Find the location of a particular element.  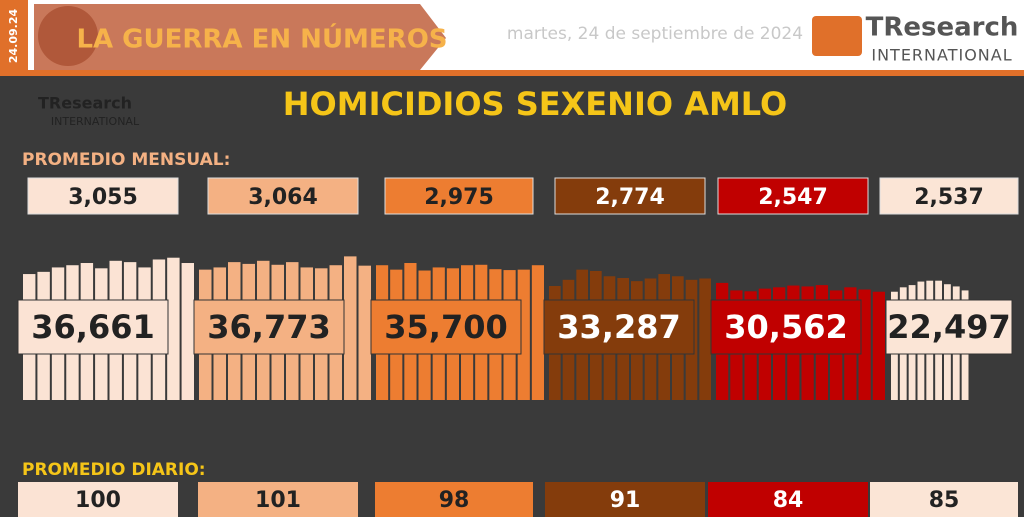

logo-sub: INTERNATIONAL is located at coordinates (941, 55).